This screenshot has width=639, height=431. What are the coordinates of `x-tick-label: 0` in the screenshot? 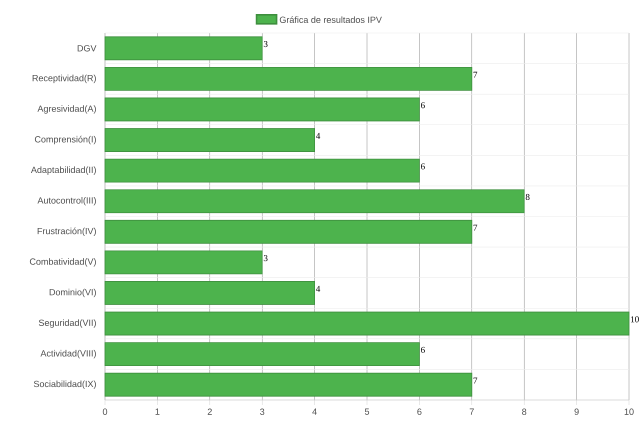 It's located at (105, 411).